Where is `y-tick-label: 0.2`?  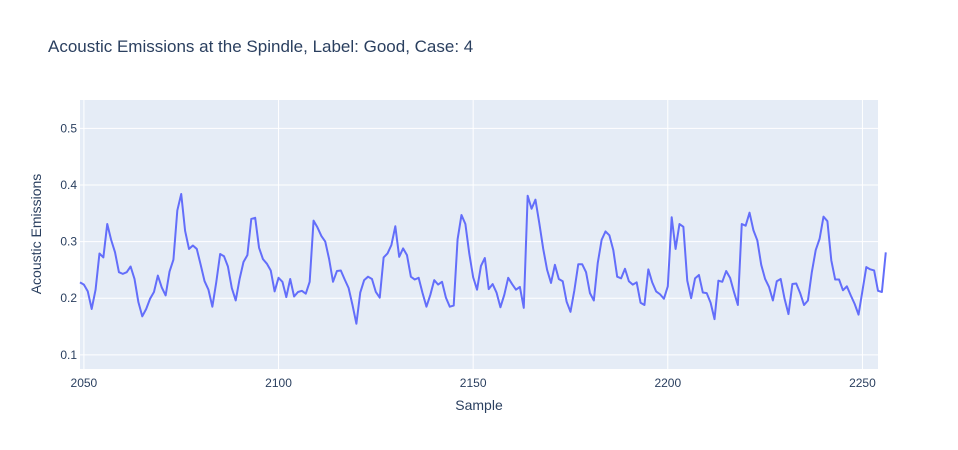 y-tick-label: 0.2 is located at coordinates (68, 298).